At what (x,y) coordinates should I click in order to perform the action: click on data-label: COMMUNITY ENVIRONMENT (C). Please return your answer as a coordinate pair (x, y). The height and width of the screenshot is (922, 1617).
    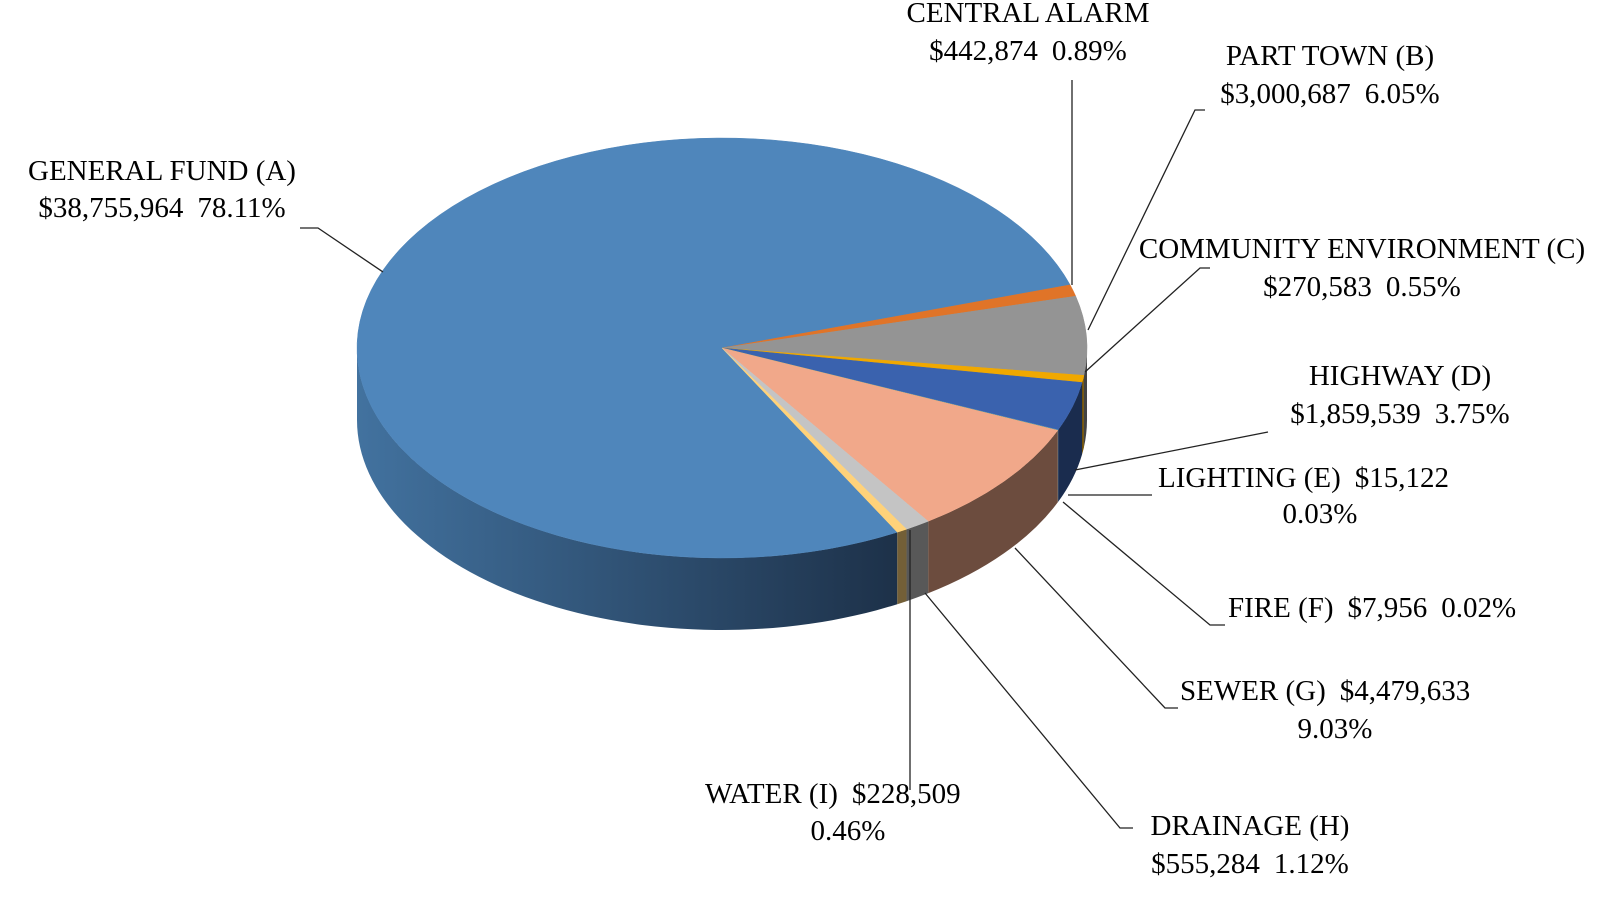
    Looking at the image, I should click on (1362, 249).